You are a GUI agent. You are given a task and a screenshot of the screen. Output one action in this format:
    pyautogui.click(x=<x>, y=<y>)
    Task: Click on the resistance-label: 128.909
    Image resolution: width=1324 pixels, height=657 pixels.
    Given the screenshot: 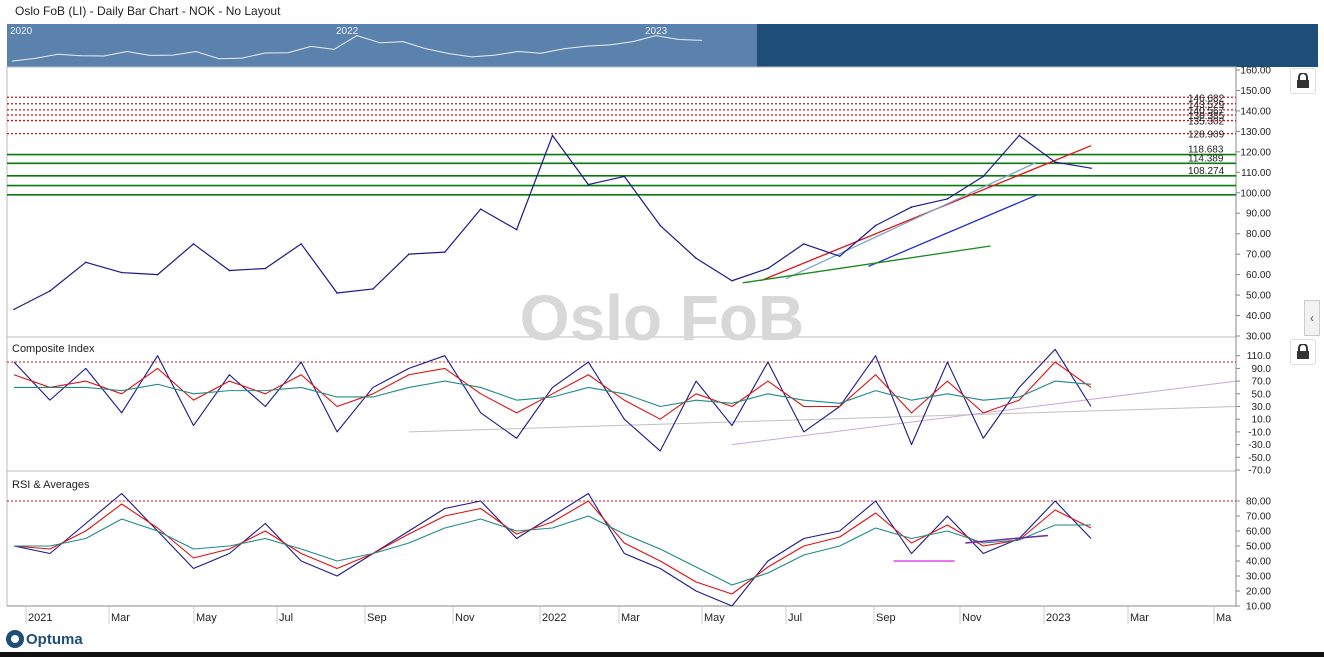 What is the action you would take?
    pyautogui.click(x=1206, y=135)
    